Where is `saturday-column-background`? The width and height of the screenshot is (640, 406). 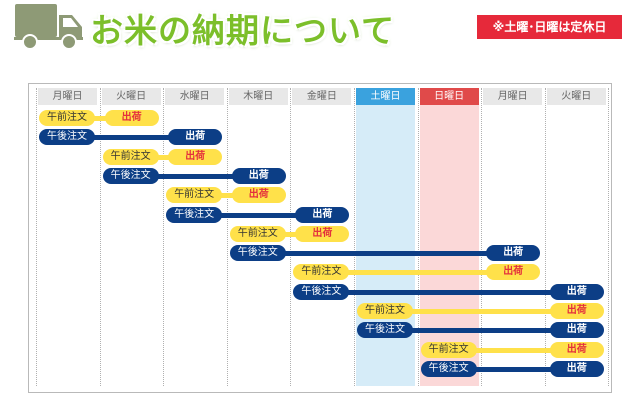 saturday-column-background is located at coordinates (385, 237).